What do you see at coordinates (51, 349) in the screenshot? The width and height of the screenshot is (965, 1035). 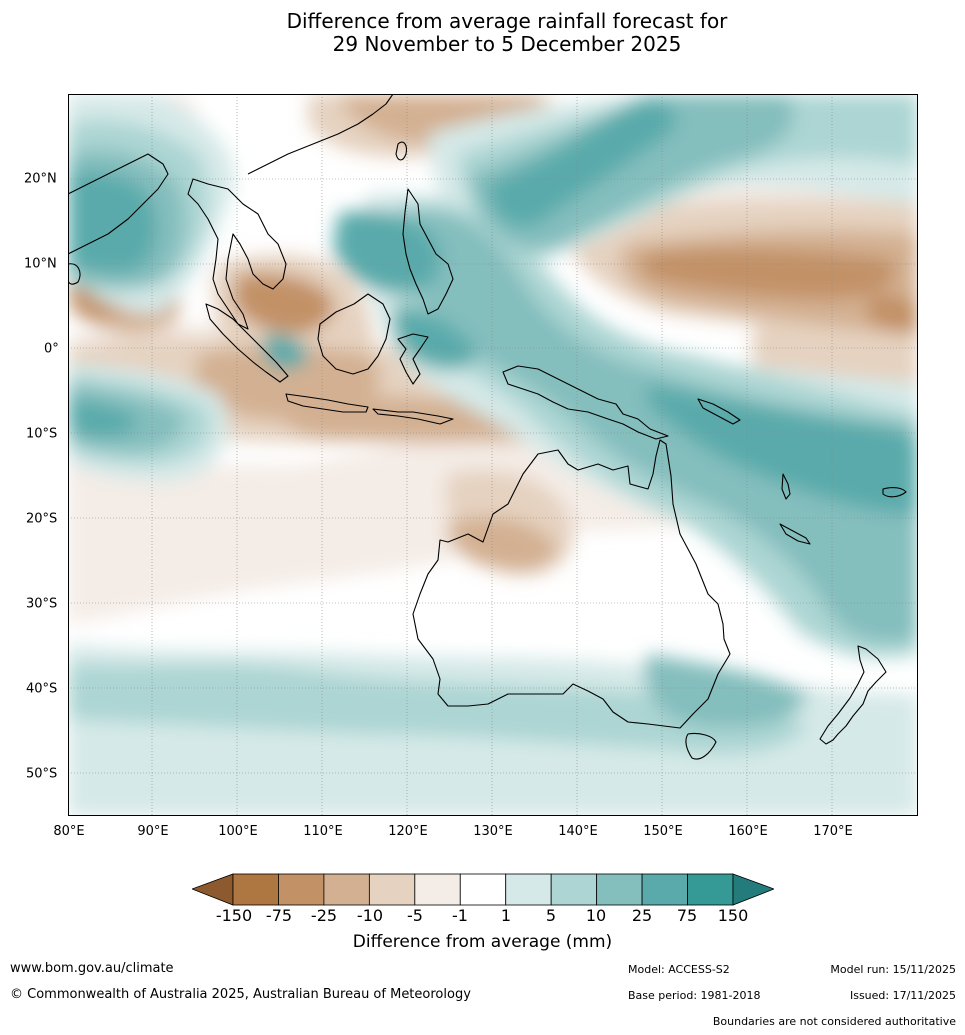 I see `lat-label-equator: 0°` at bounding box center [51, 349].